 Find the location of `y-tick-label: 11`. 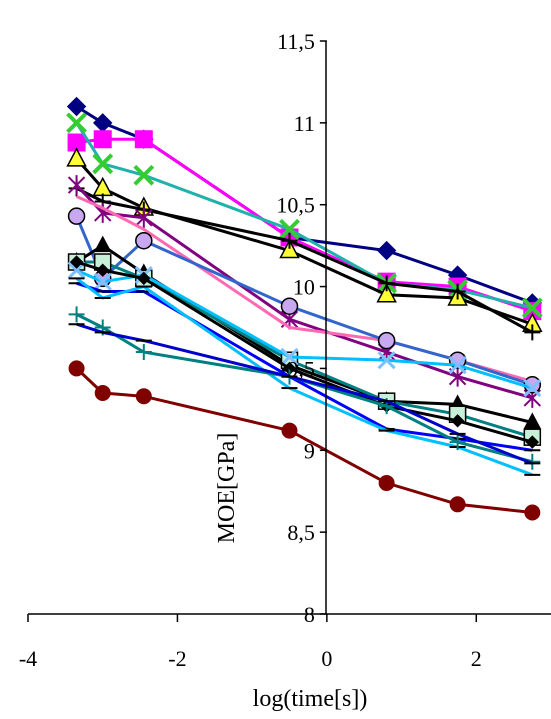

y-tick-label: 11 is located at coordinates (304, 123).